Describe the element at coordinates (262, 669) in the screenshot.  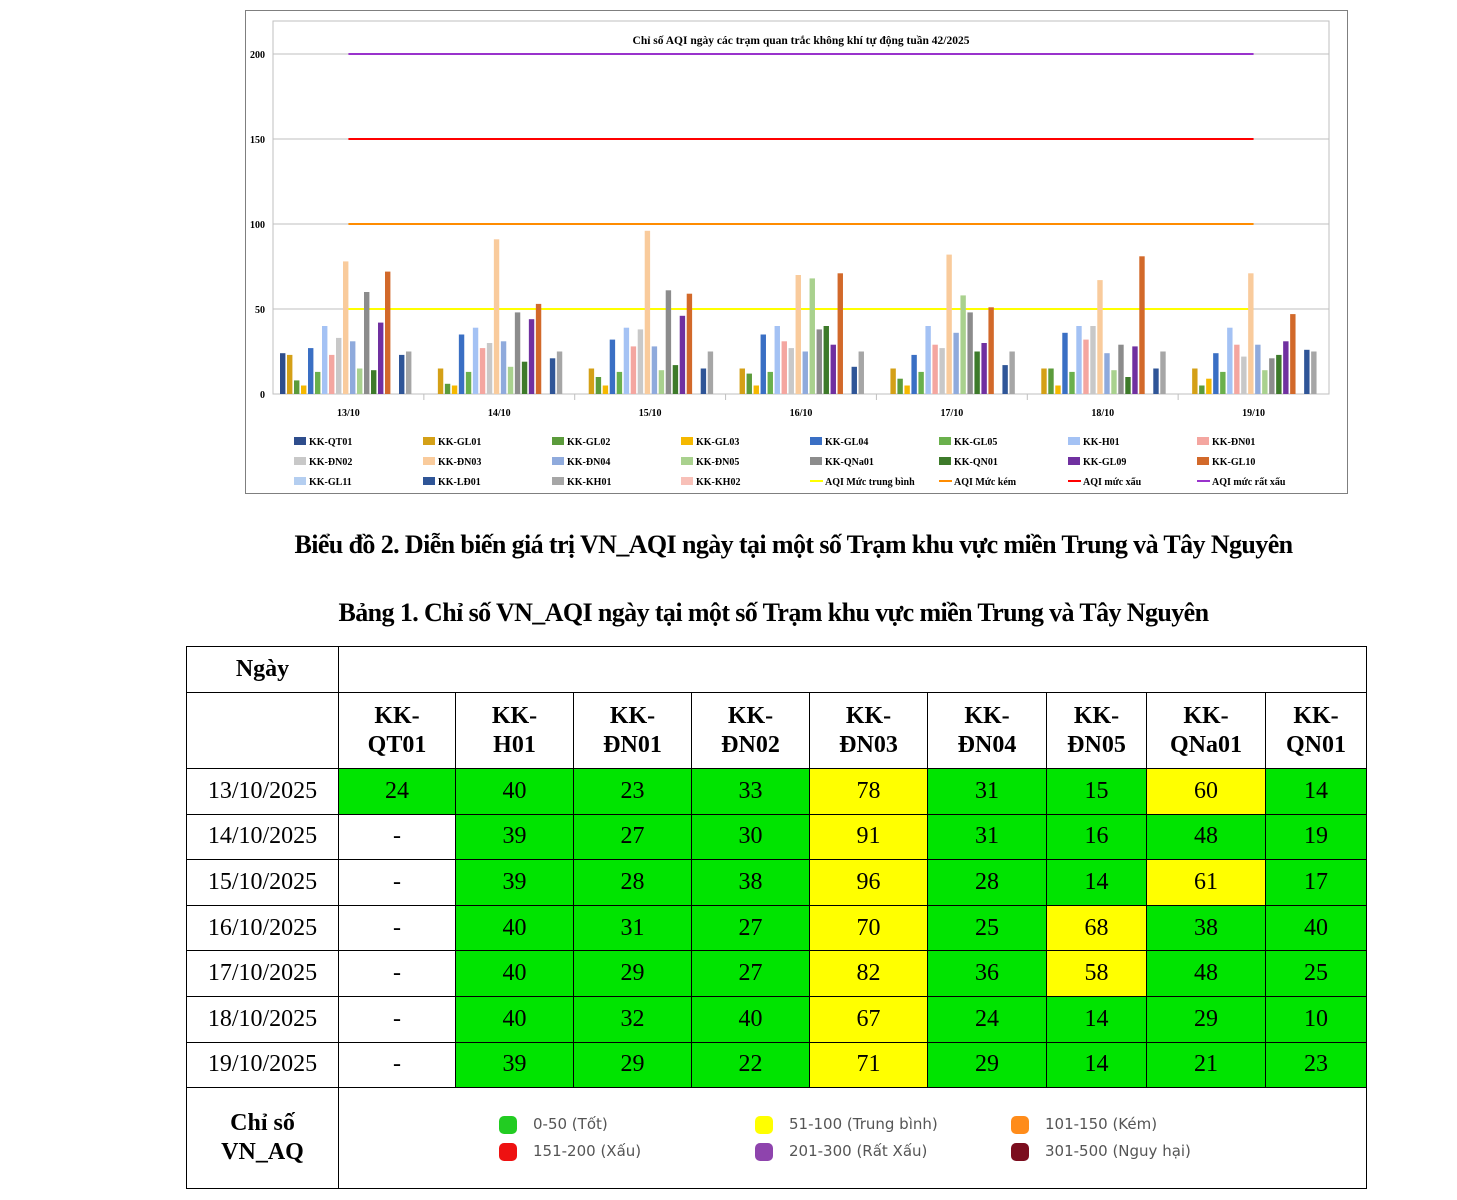
I see `date-header: Ngày` at that location.